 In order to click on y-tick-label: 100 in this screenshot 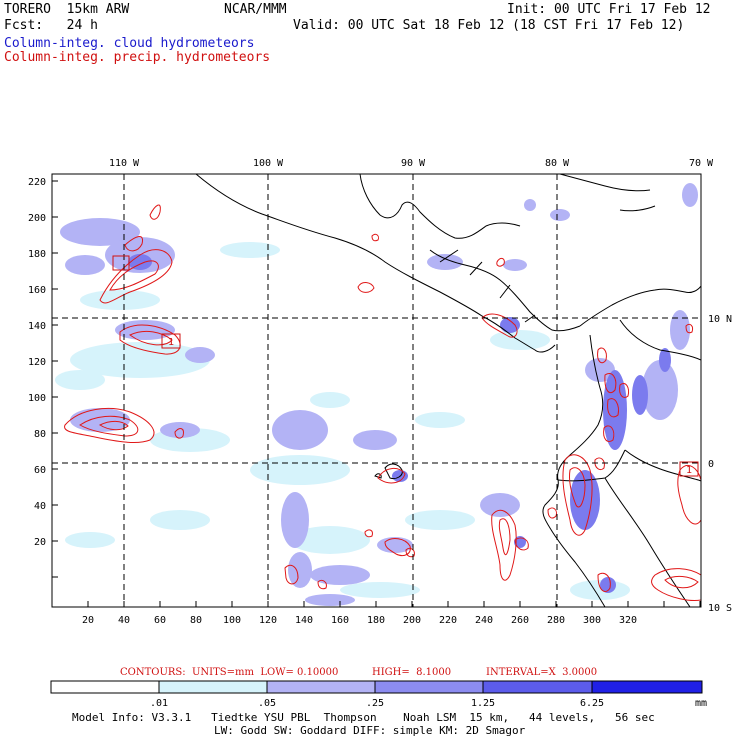, I will do `click(37, 398)`.